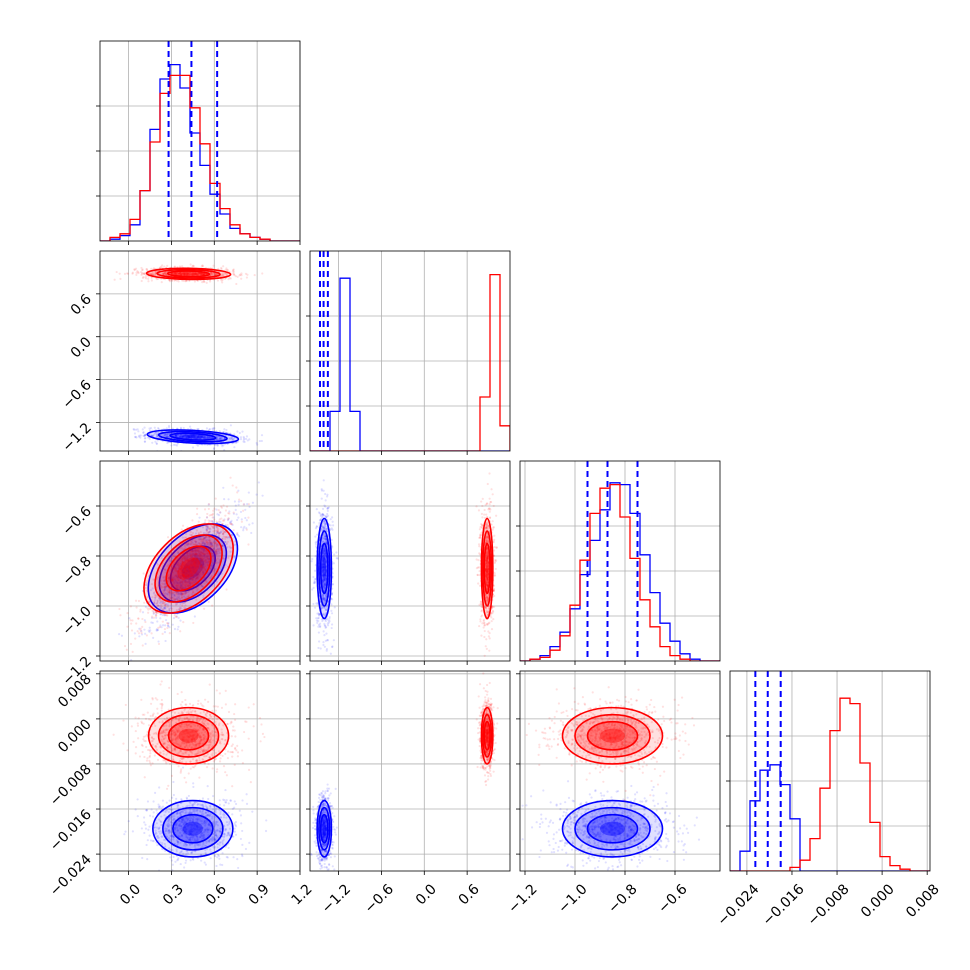 Image resolution: width=970 pixels, height=970 pixels. I want to click on density-fill, so click(188, 568).